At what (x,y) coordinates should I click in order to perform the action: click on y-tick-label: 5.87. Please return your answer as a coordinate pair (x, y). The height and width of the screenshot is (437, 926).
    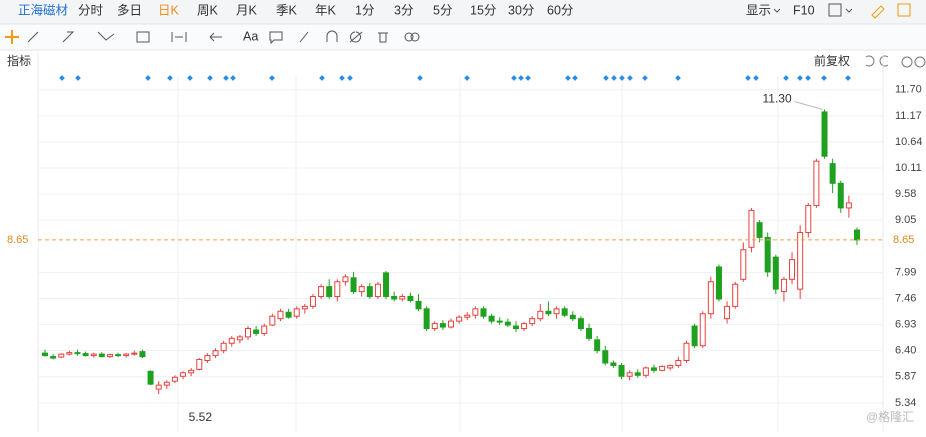
    Looking at the image, I should click on (905, 377).